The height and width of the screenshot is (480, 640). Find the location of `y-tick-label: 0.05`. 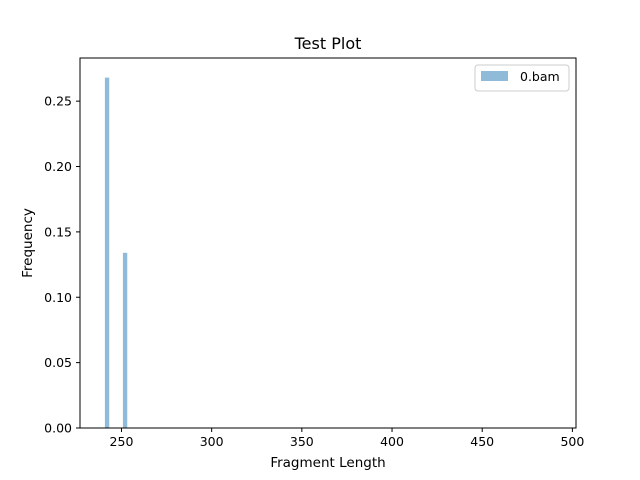

y-tick-label: 0.05 is located at coordinates (58, 362).